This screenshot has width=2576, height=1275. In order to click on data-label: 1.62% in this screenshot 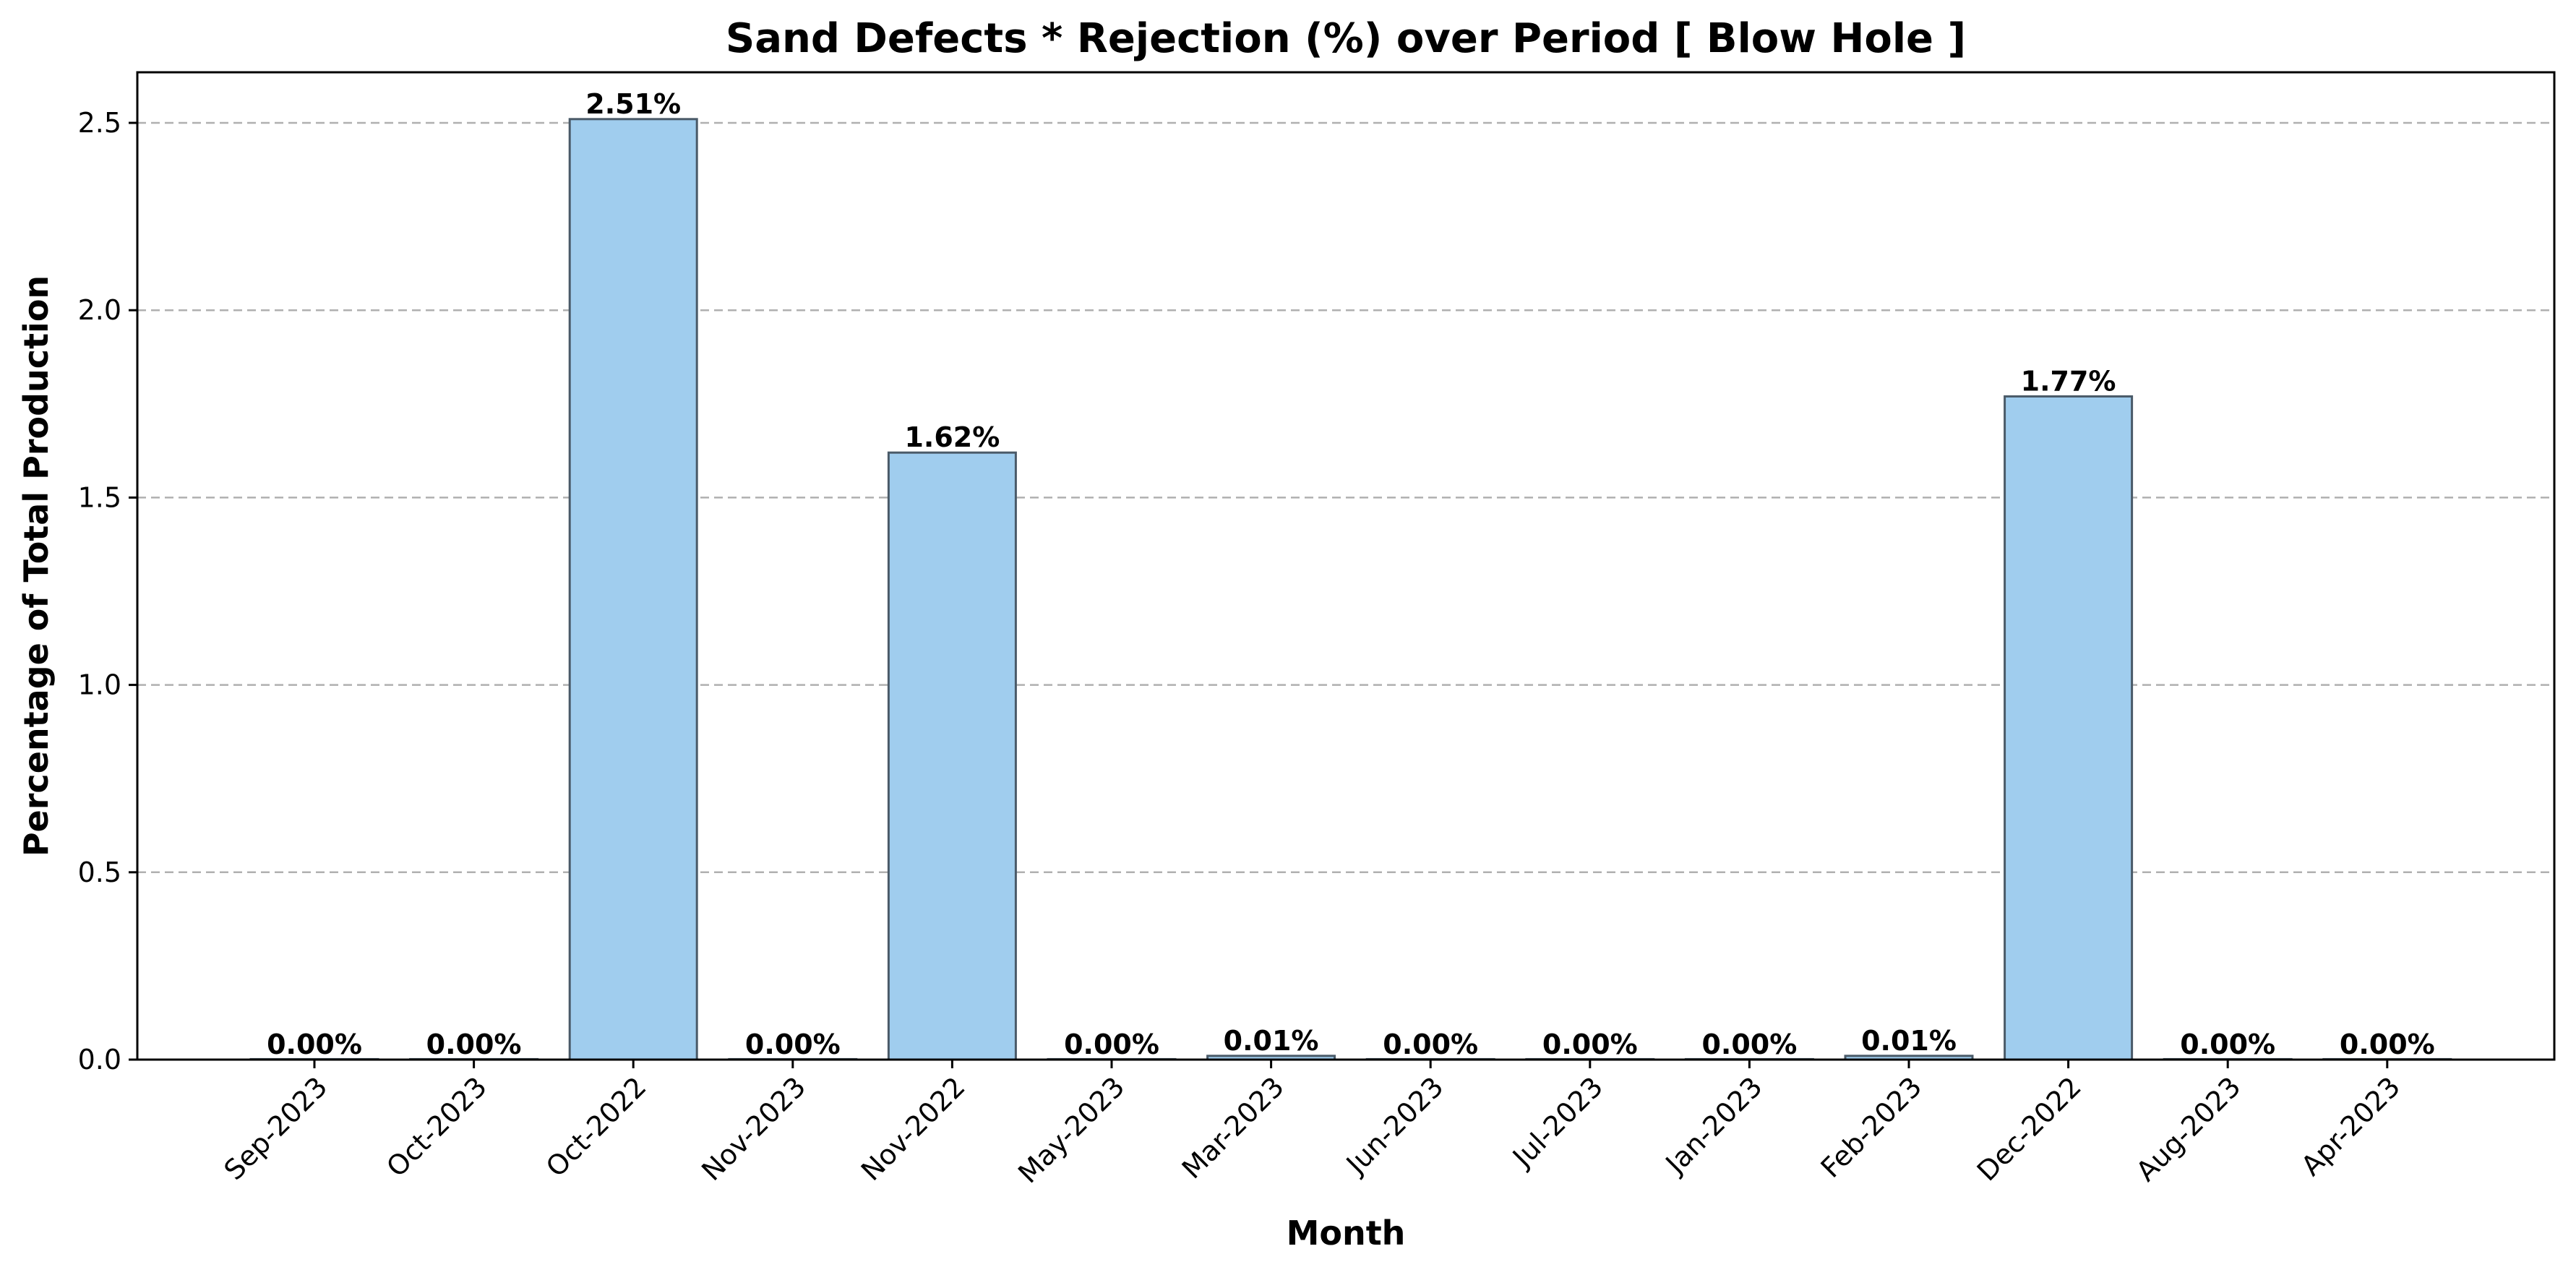, I will do `click(952, 437)`.